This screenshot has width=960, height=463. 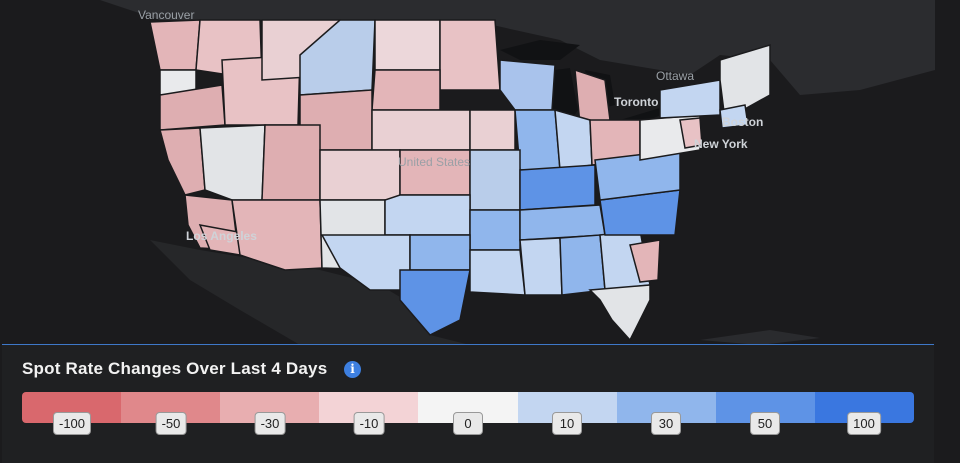 I want to click on city-label-united-states: United States, so click(x=434, y=162).